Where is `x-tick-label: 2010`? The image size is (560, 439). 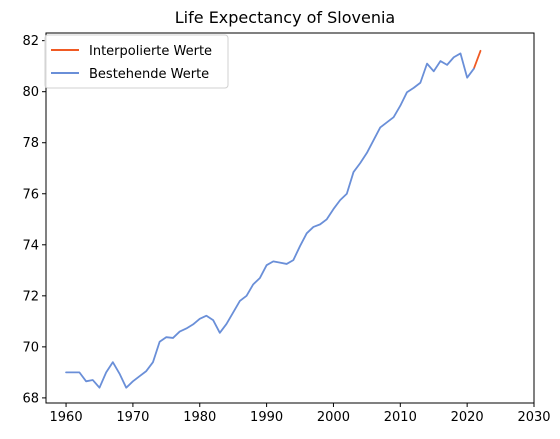
x-tick-label: 2010 is located at coordinates (400, 417).